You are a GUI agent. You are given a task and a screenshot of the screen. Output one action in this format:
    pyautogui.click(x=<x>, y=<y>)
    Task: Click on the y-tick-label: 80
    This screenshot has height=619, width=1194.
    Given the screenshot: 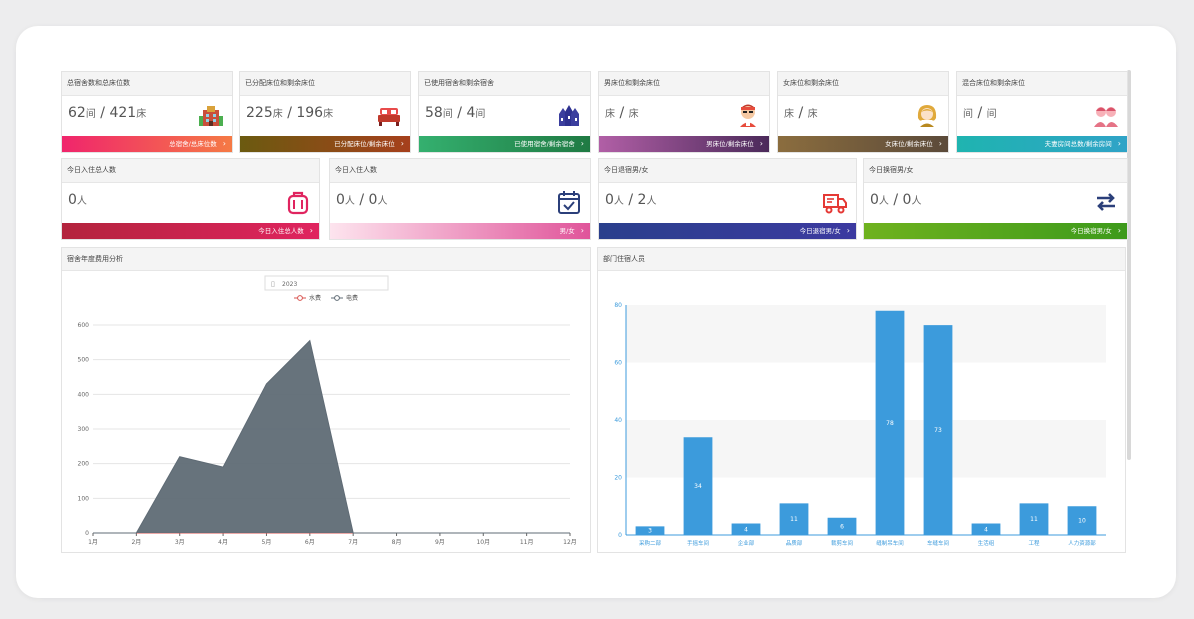 What is the action you would take?
    pyautogui.click(x=618, y=305)
    